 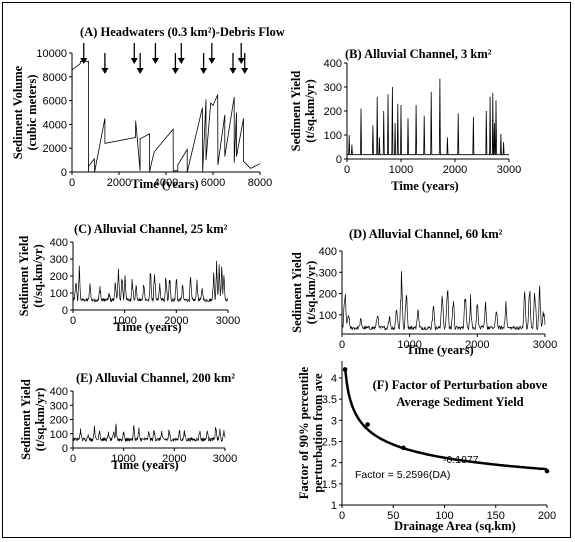 What do you see at coordinates (333, 64) in the screenshot?
I see `panel-b-y-tick-label: 400` at bounding box center [333, 64].